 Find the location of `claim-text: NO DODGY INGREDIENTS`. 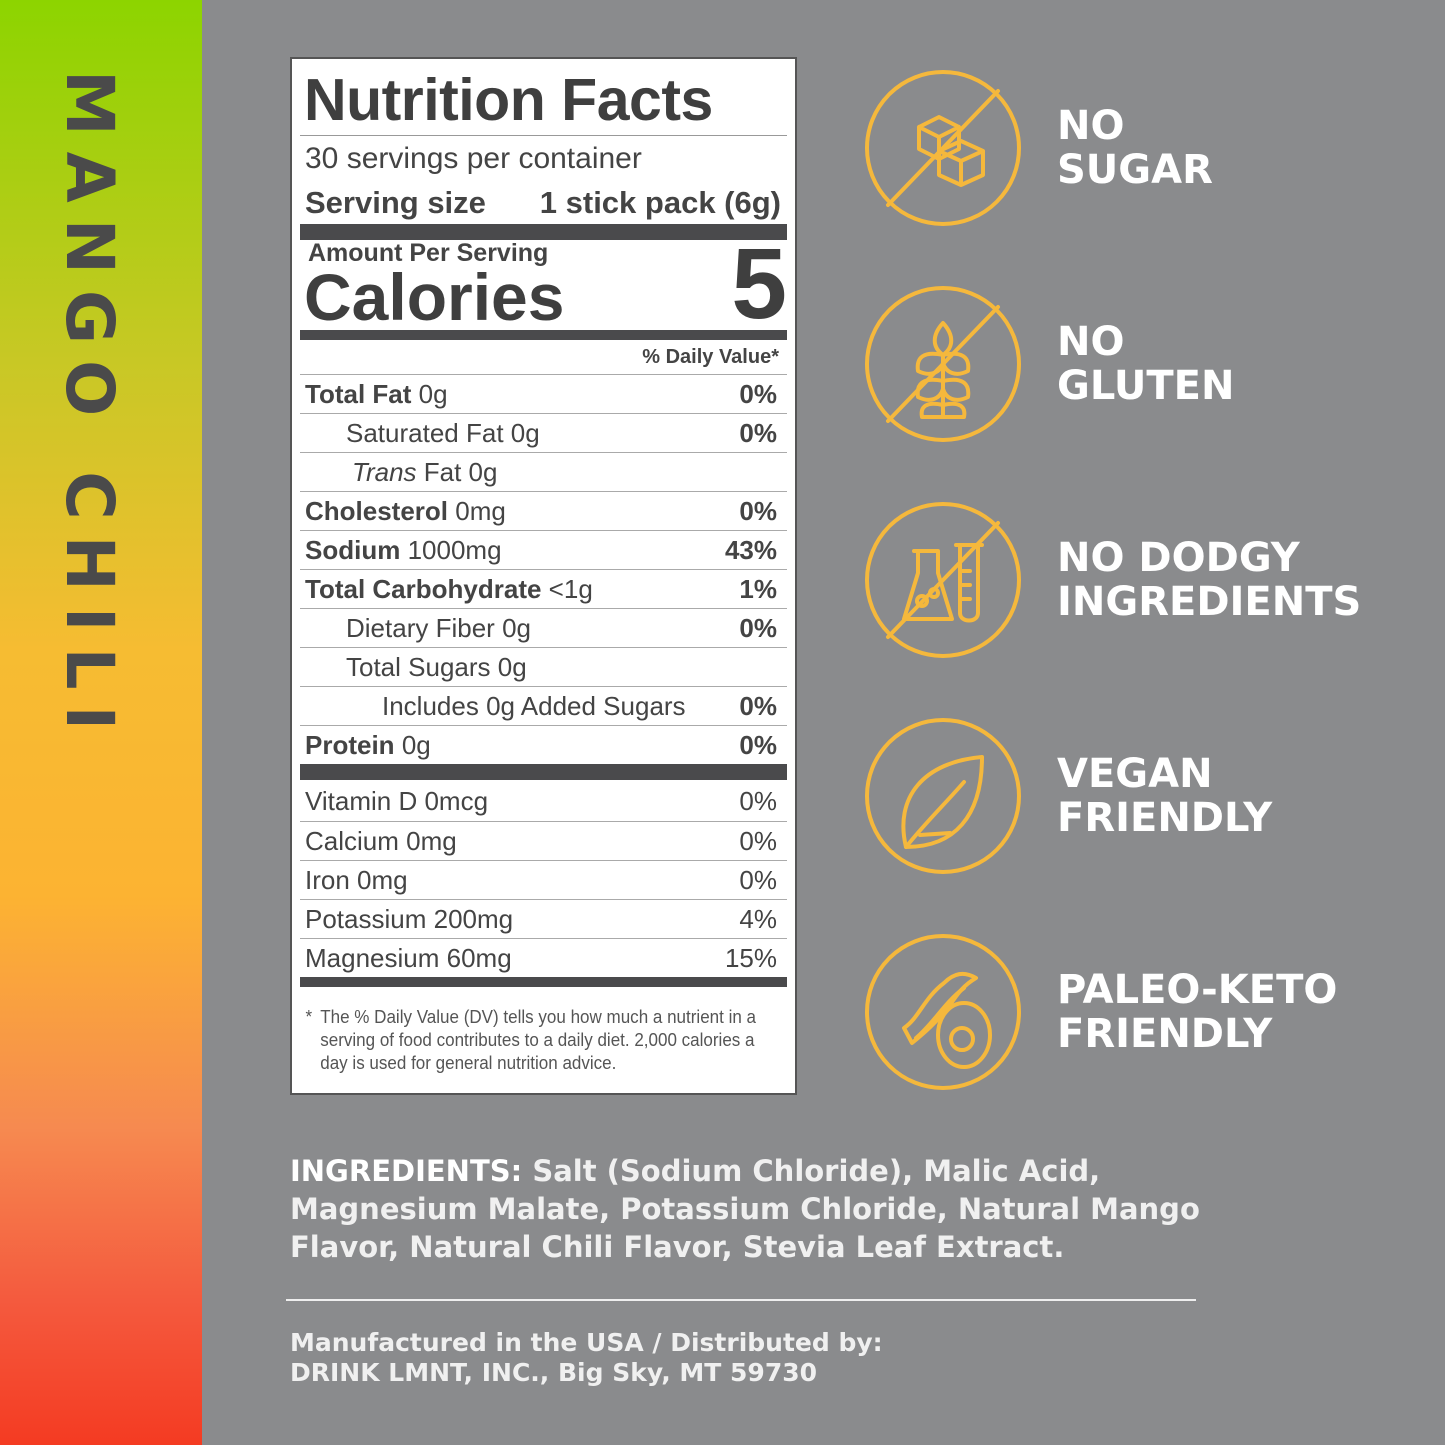

claim-text: NO DODGY INGREDIENTS is located at coordinates (1209, 580).